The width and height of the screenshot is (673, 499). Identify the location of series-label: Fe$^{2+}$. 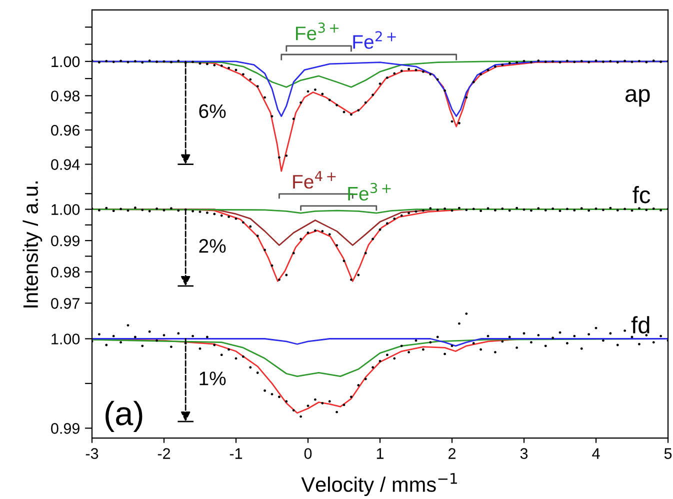
(374, 40).